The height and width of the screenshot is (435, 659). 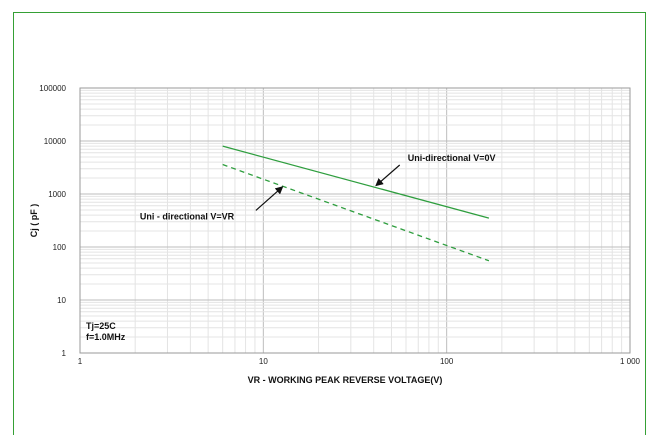 What do you see at coordinates (61, 300) in the screenshot?
I see `y-tick-label: 10` at bounding box center [61, 300].